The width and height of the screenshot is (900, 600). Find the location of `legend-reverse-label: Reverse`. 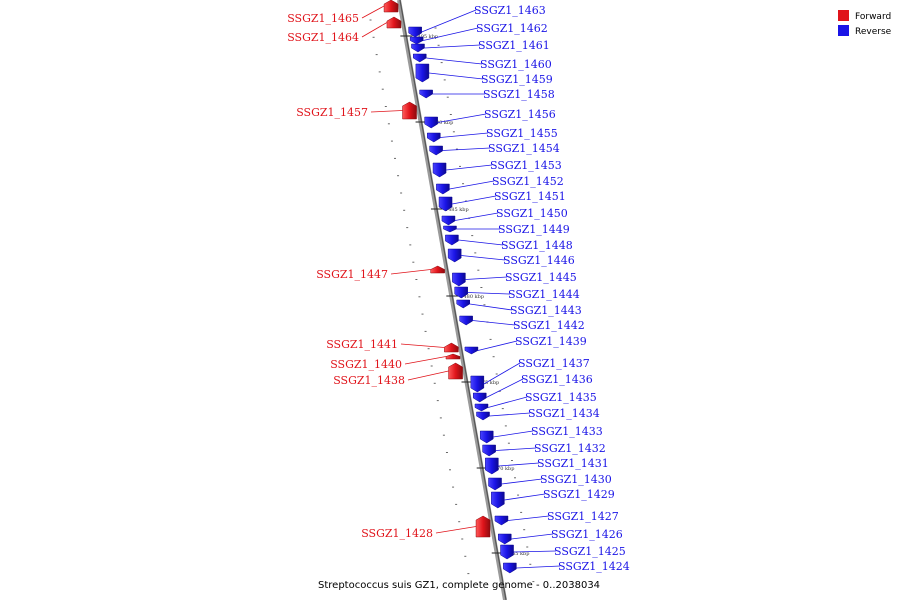

legend-reverse-label: Reverse is located at coordinates (873, 32).